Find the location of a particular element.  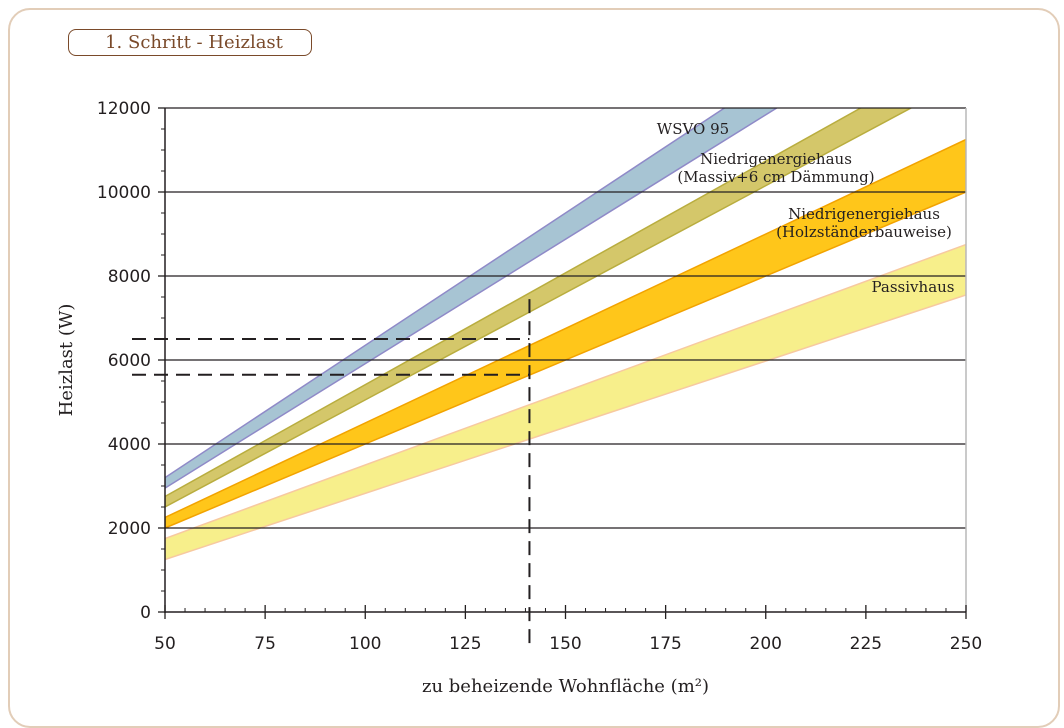

x-axis-title: zu beheizende Wohnfläche (m²) is located at coordinates (565, 686).